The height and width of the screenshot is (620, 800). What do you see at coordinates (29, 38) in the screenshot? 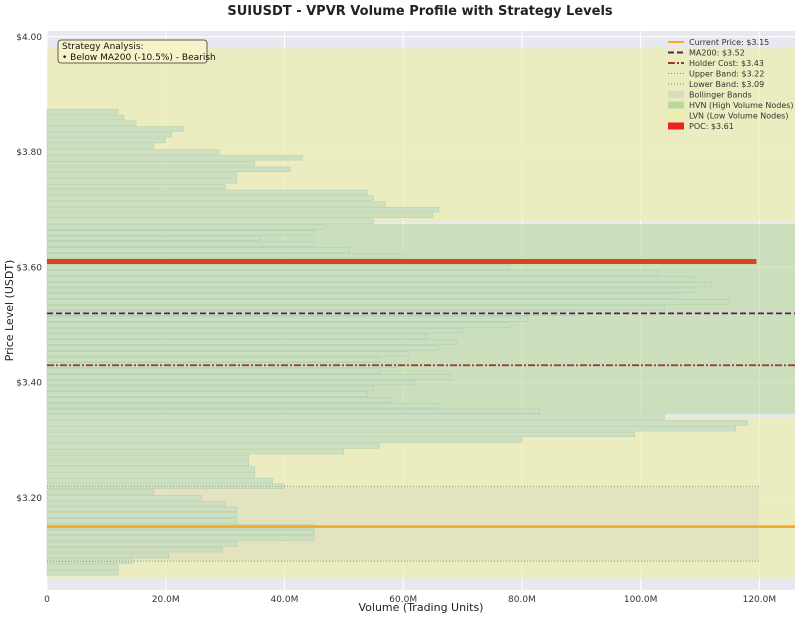
I see `y-tick-label: $4.00` at bounding box center [29, 38].